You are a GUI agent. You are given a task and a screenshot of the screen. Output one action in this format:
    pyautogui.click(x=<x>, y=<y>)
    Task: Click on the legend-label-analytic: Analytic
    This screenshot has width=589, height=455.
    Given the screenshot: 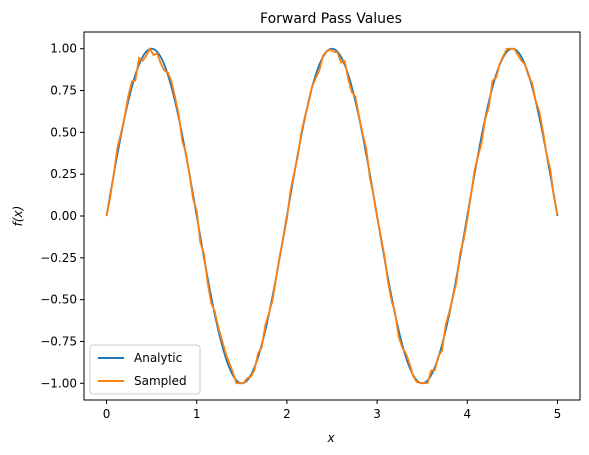 What is the action you would take?
    pyautogui.click(x=158, y=358)
    